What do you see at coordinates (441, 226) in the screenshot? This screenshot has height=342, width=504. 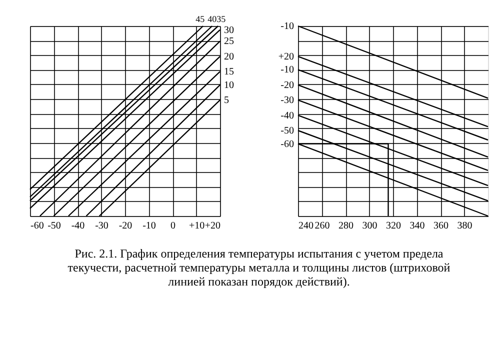 I see `x-tick-label: 360` at bounding box center [441, 226].